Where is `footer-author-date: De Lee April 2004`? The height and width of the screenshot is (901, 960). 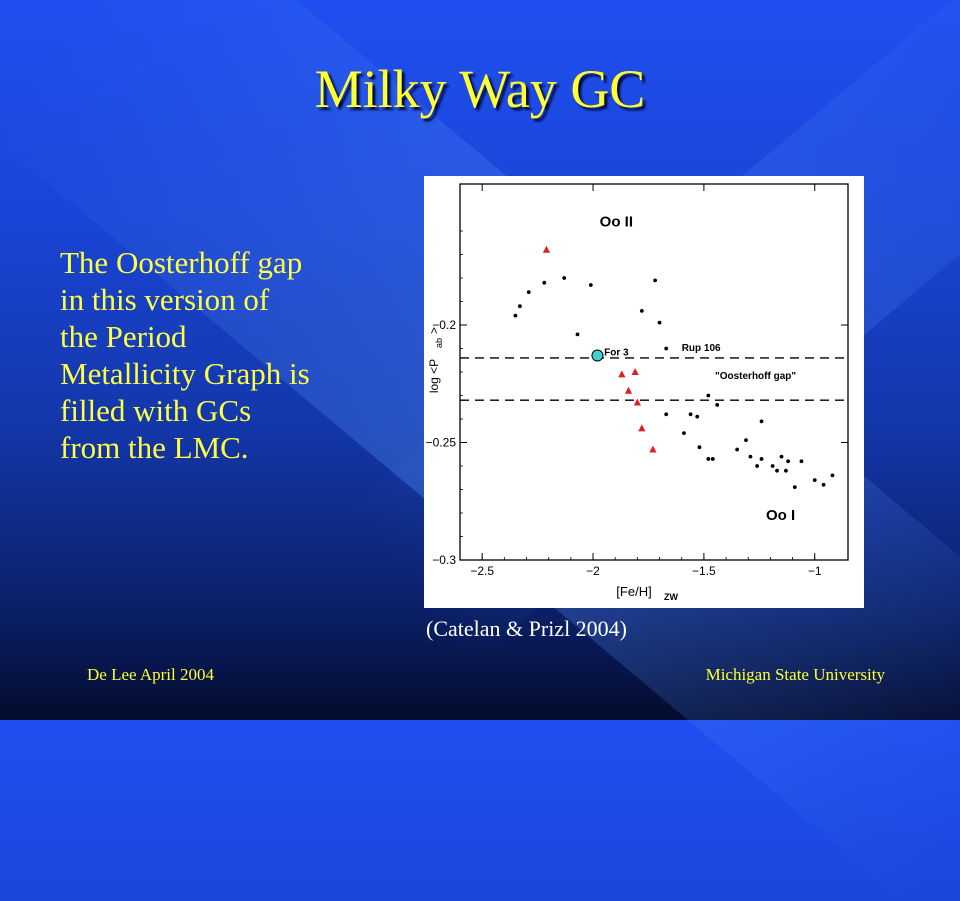 footer-author-date: De Lee April 2004 is located at coordinates (150, 674).